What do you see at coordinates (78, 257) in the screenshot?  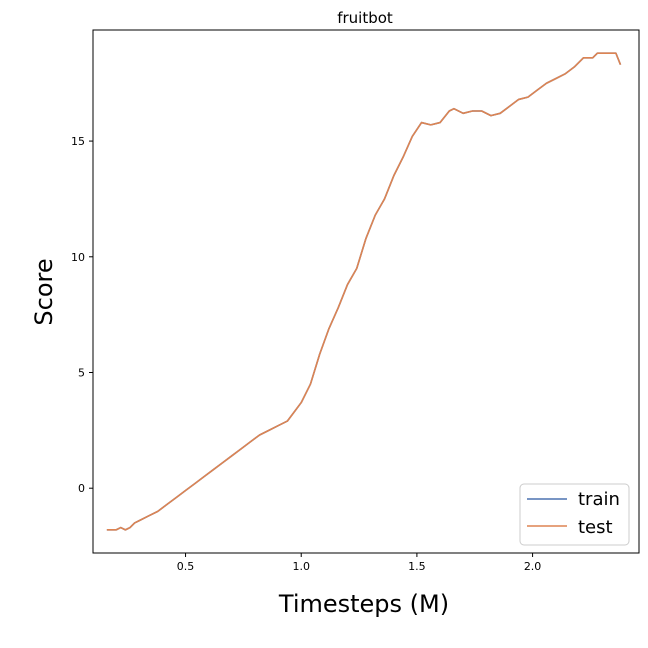 I see `y-tick-label: 10` at bounding box center [78, 257].